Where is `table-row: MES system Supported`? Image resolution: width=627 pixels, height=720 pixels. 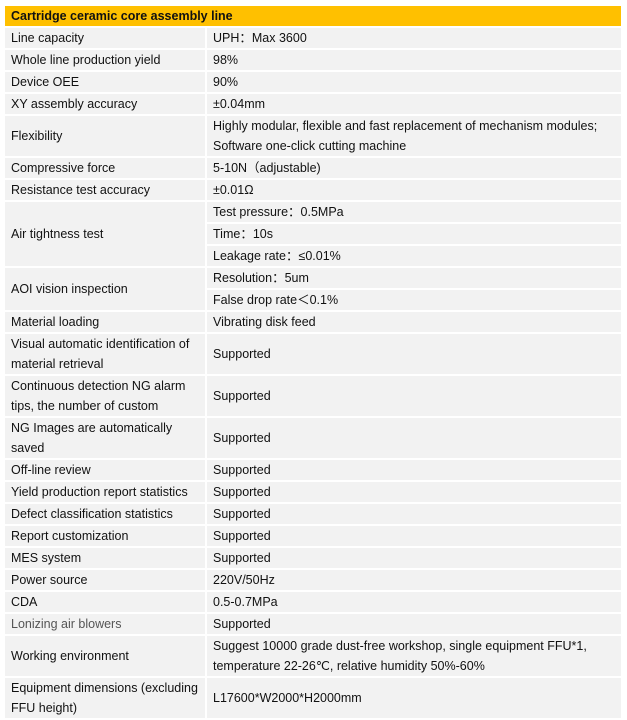
table-row: MES system Supported is located at coordinates (313, 558).